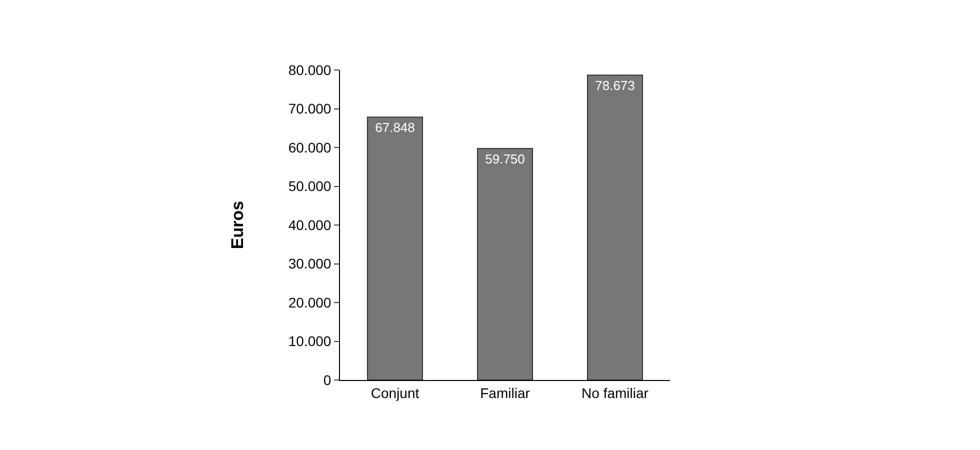  I want to click on x-tick-label: Familiar, so click(505, 392).